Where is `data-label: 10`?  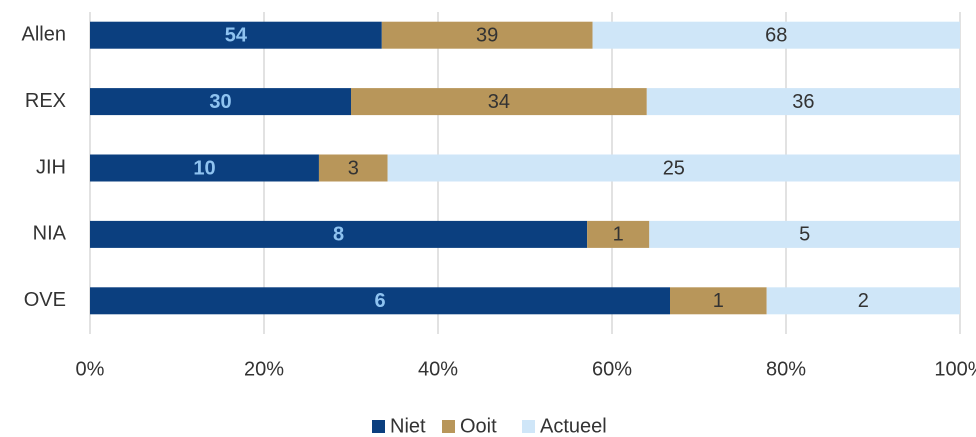
data-label: 10 is located at coordinates (204, 168).